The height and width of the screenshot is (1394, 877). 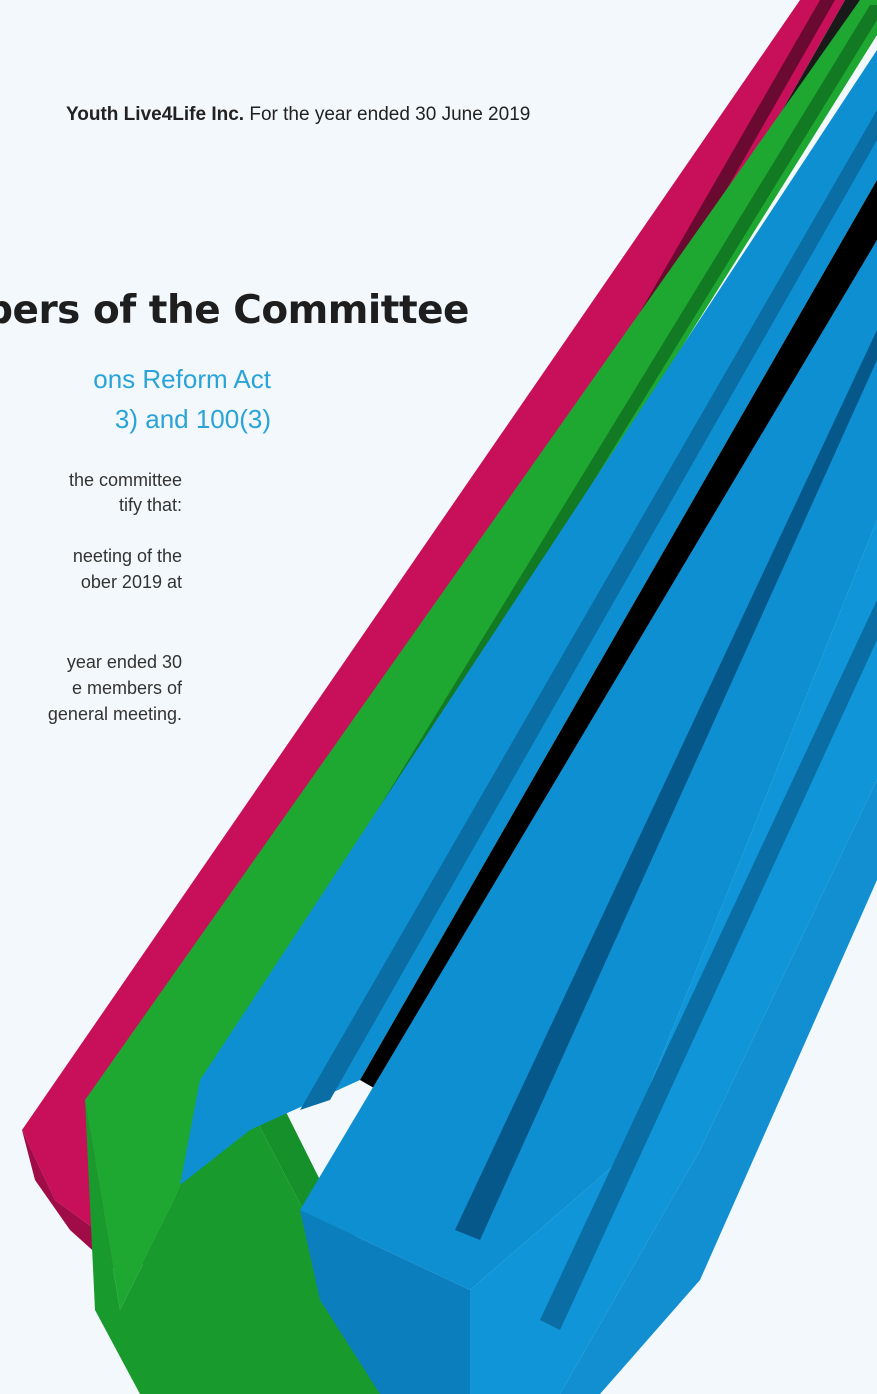 What do you see at coordinates (390, 114) in the screenshot?
I see `reporting-period: For the year ended 30 June 2019` at bounding box center [390, 114].